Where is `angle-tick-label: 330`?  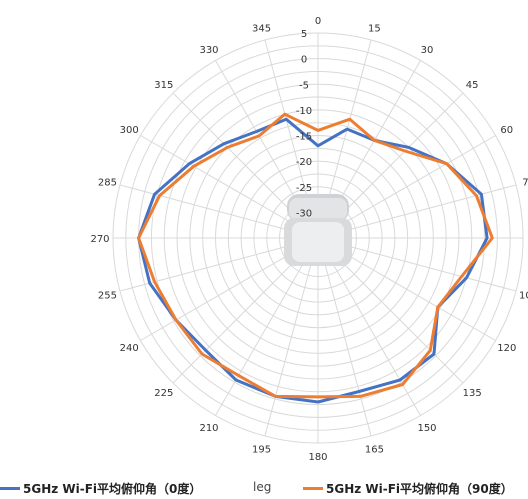
angle-tick-label: 330 is located at coordinates (208, 50).